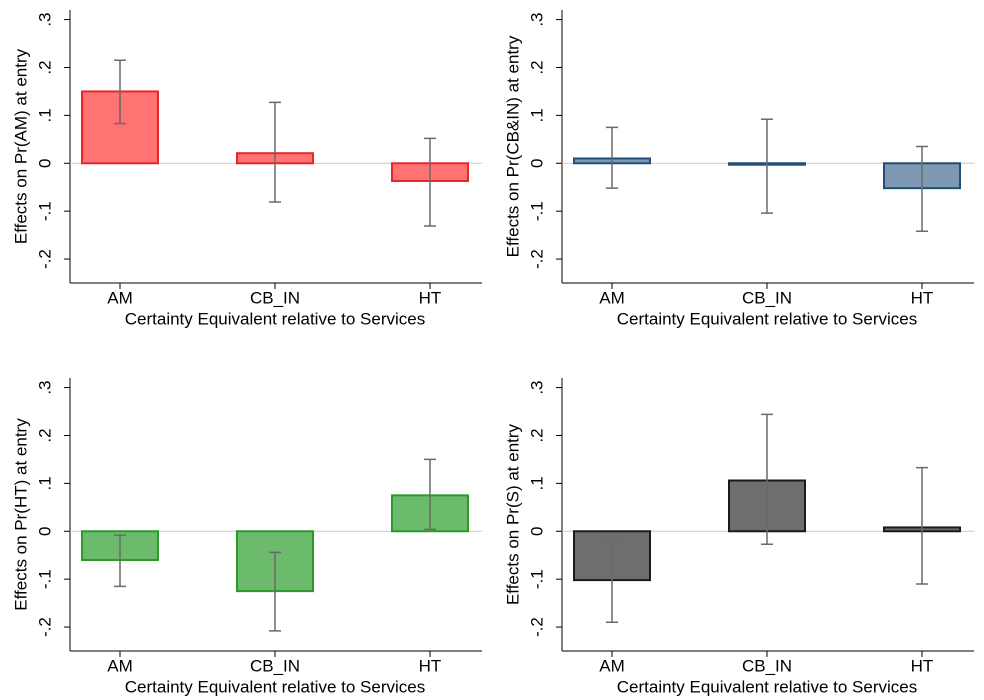  What do you see at coordinates (20, 514) in the screenshot?
I see `y-axis-title: Effects on Pr(HT) at entry` at bounding box center [20, 514].